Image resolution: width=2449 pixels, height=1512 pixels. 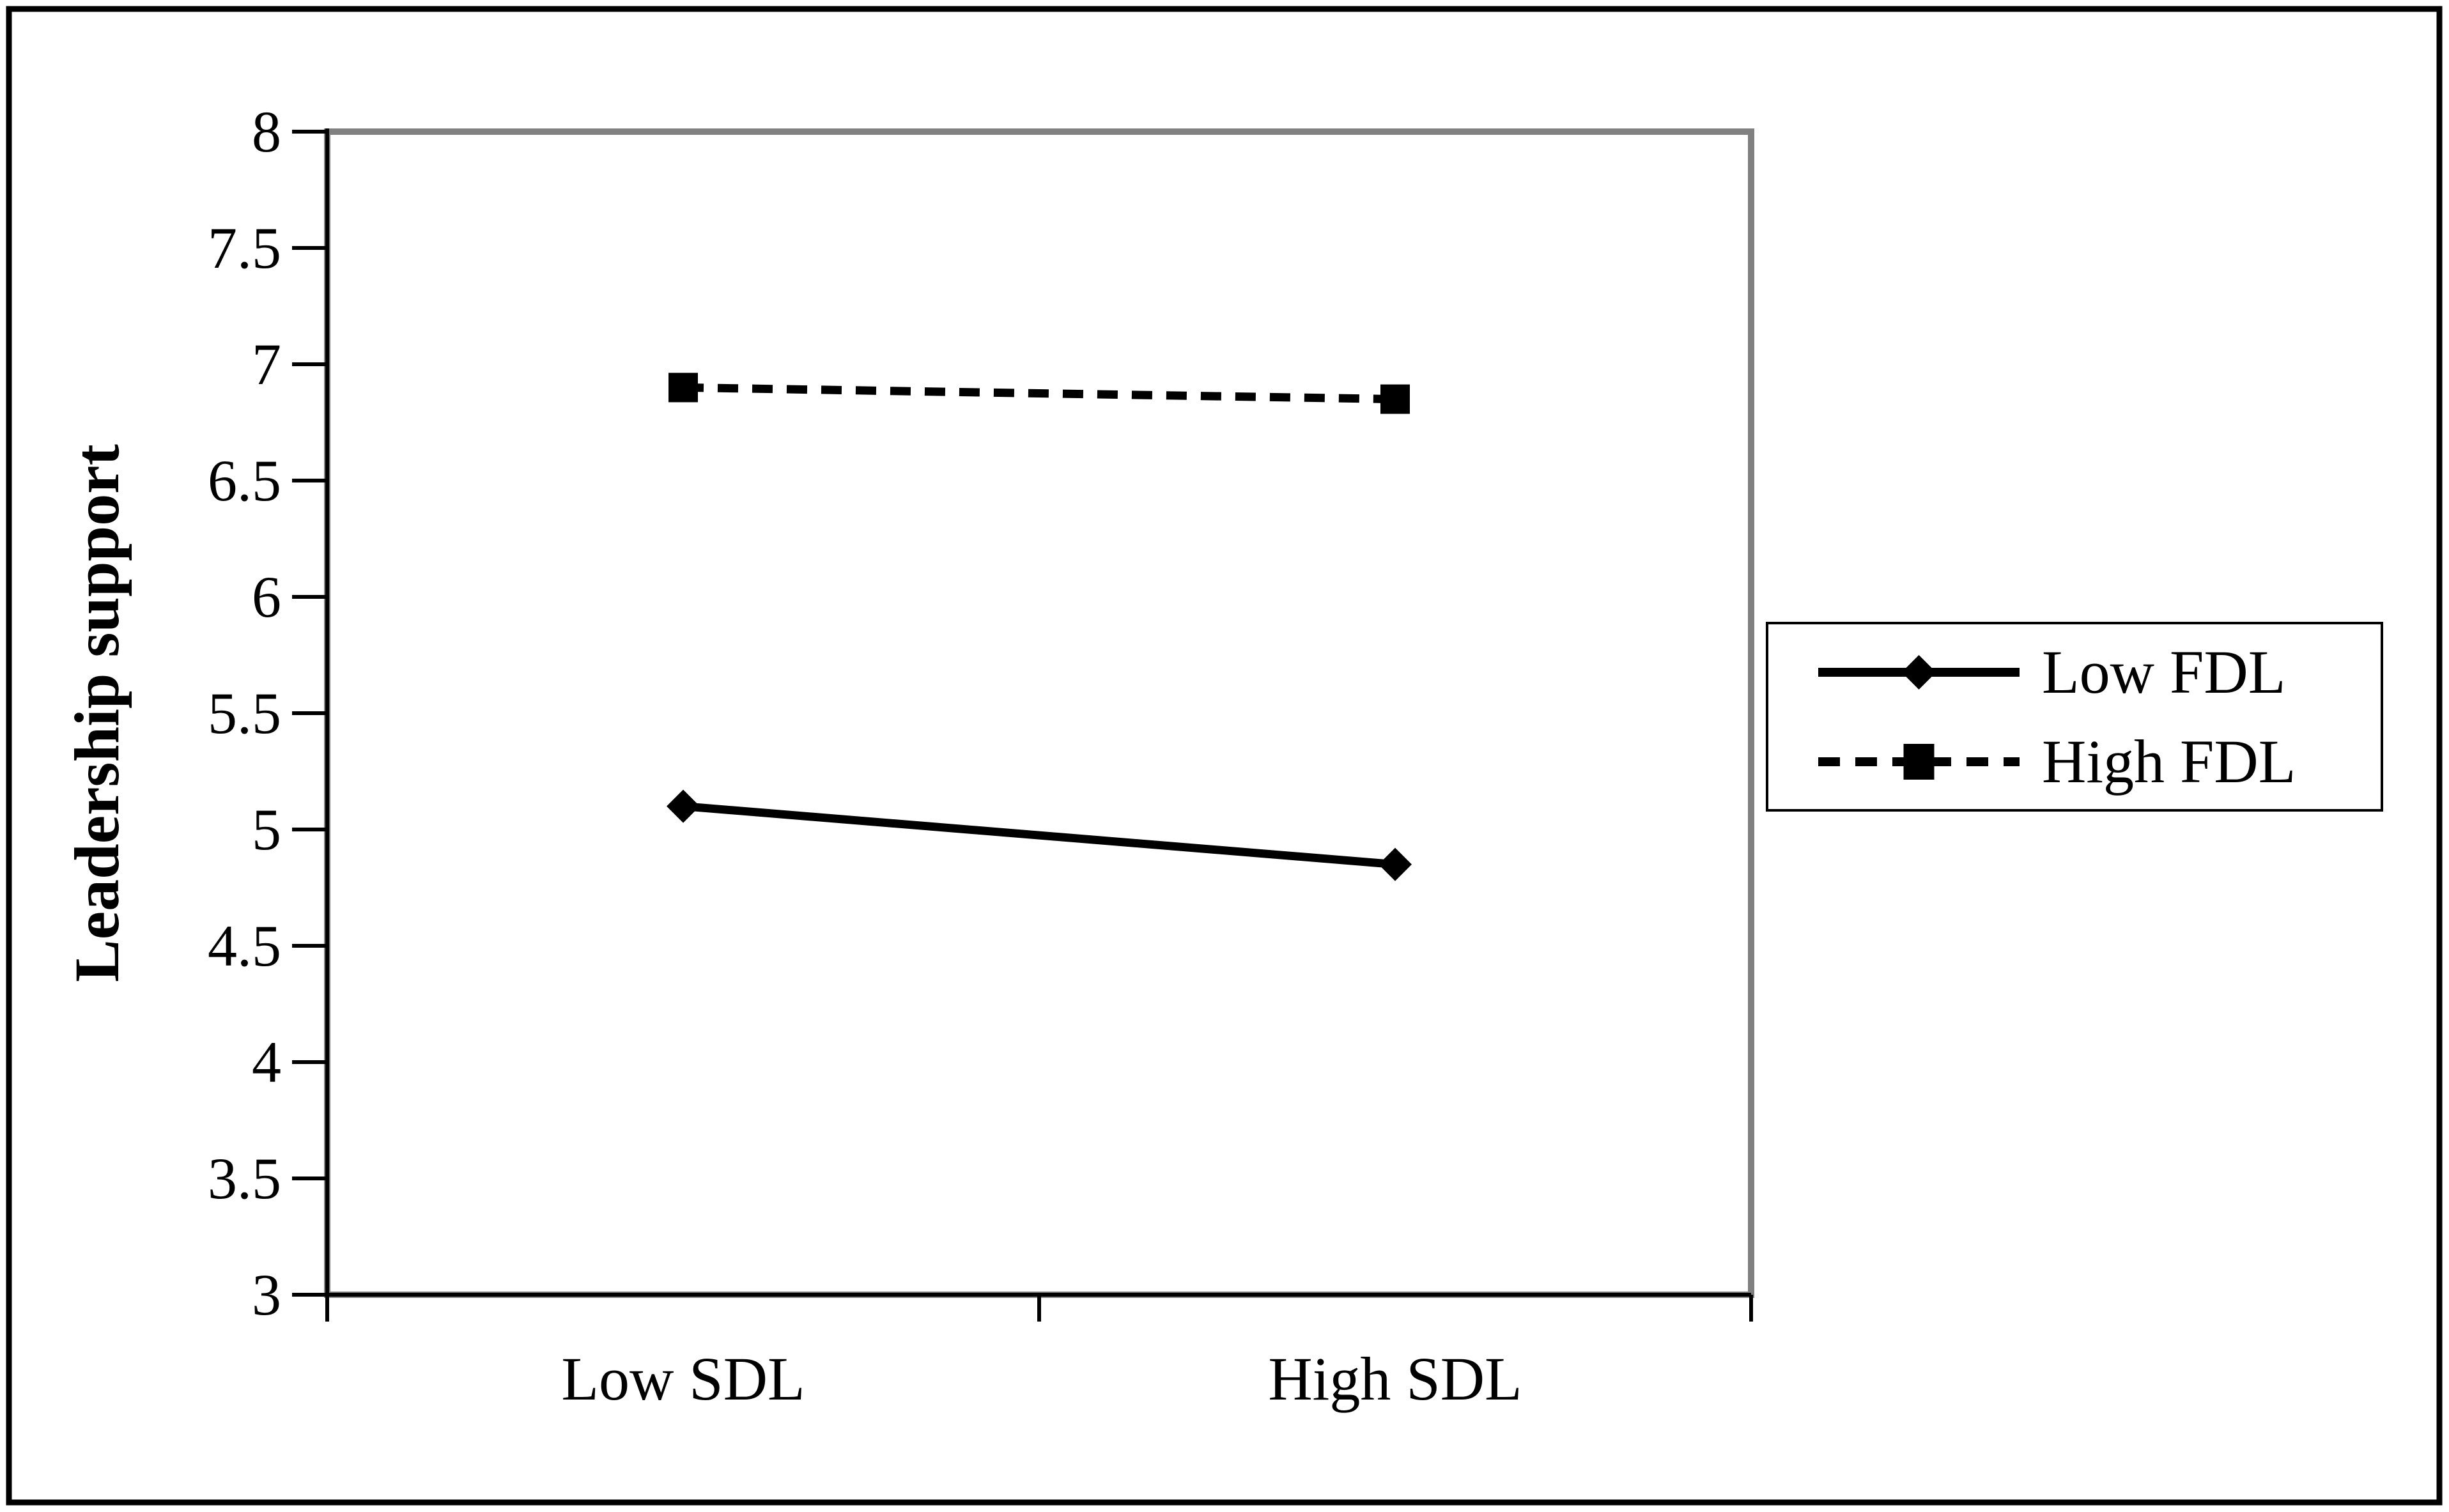 I want to click on y-axis-tick-label: 6, so click(x=266, y=597).